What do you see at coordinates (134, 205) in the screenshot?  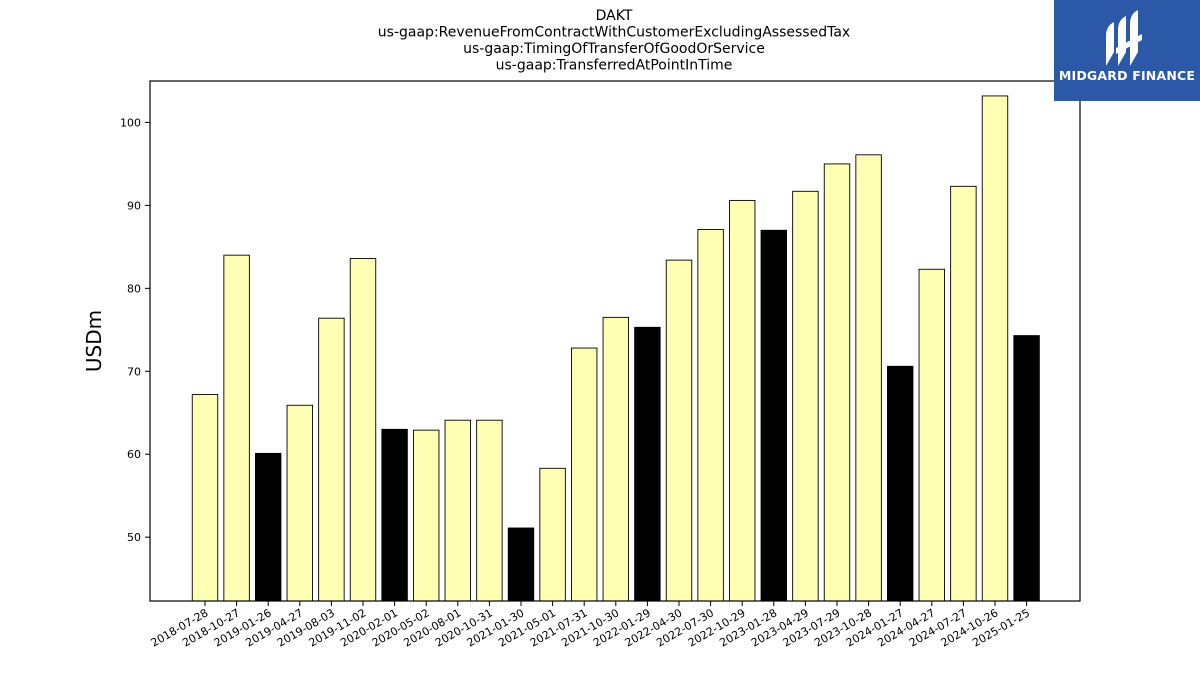 I see `y-tick-label: 90` at bounding box center [134, 205].